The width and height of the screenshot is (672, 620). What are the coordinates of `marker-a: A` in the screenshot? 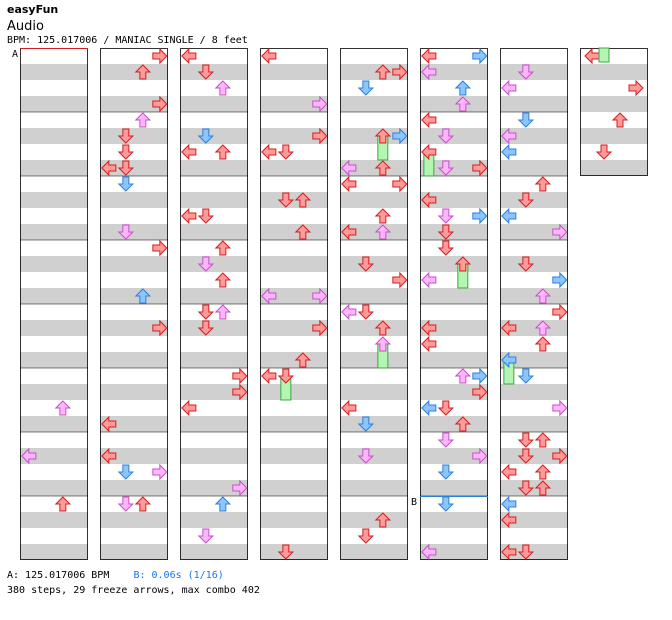 It's located at (15, 54).